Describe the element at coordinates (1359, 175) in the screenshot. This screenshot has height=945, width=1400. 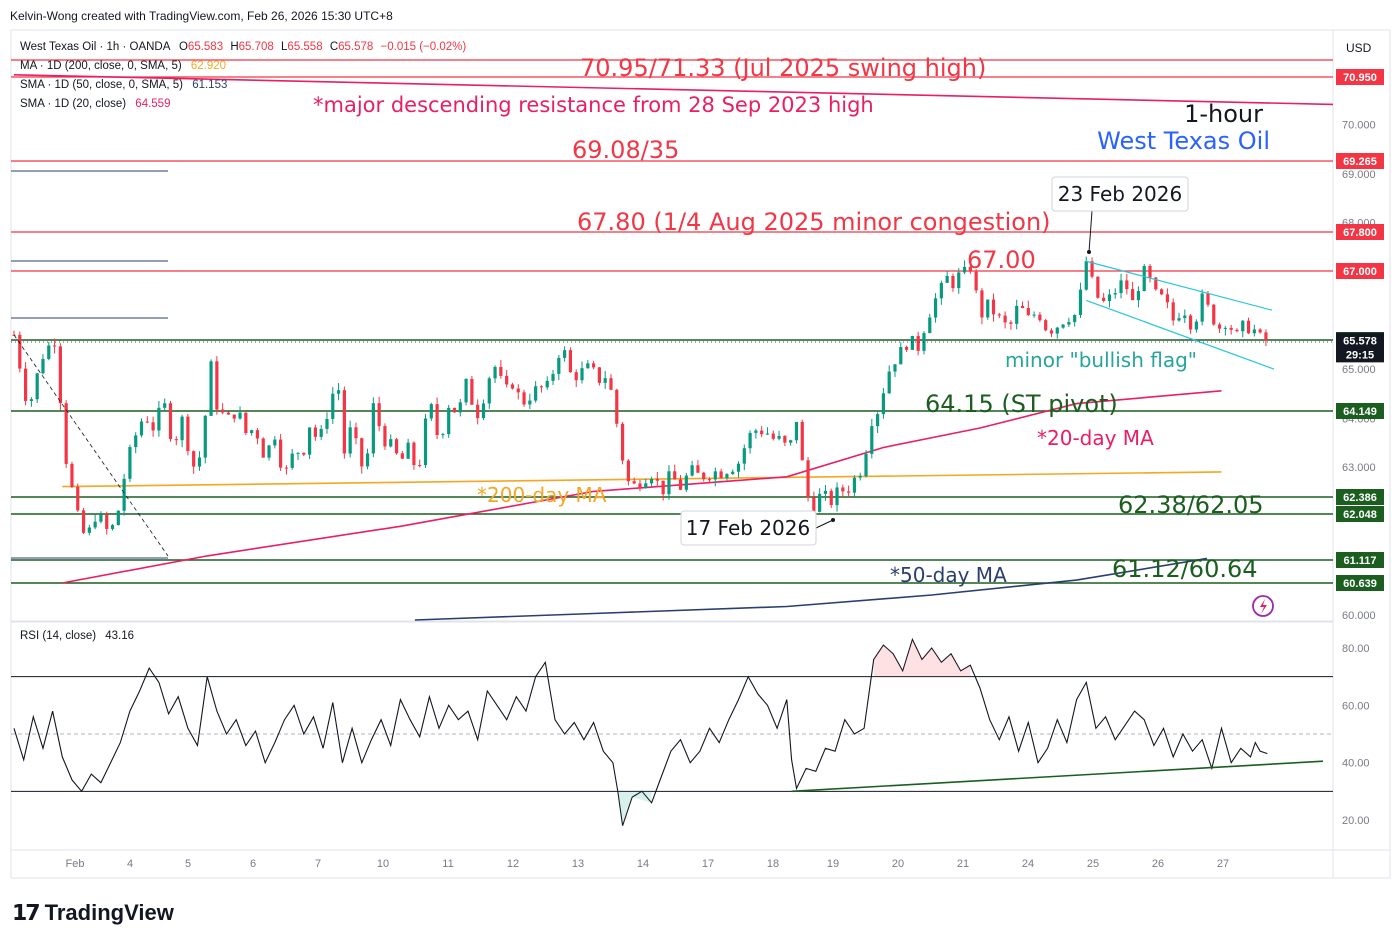
I see `price-tick-label: 69.000` at that location.